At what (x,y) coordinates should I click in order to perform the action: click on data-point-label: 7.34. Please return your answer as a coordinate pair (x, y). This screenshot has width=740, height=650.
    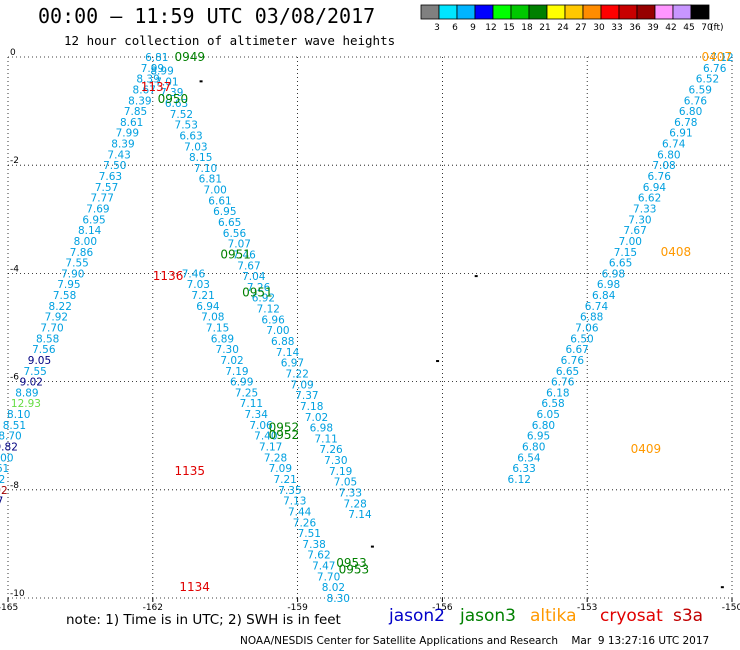
    Looking at the image, I should click on (257, 415).